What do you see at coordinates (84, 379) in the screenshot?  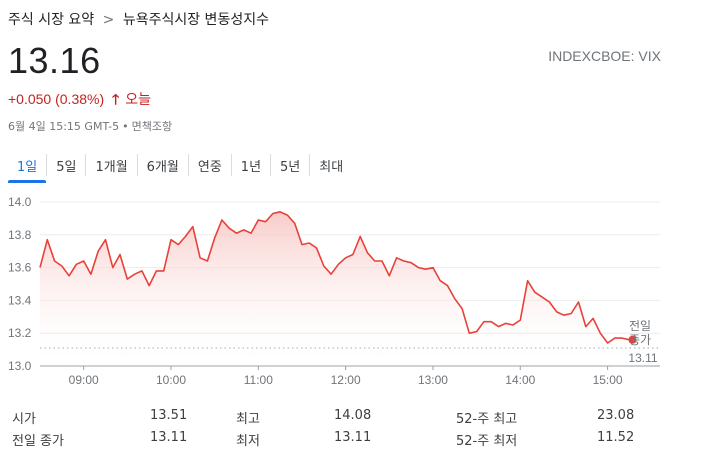 I see `x-tick-label: 09:00` at bounding box center [84, 379].